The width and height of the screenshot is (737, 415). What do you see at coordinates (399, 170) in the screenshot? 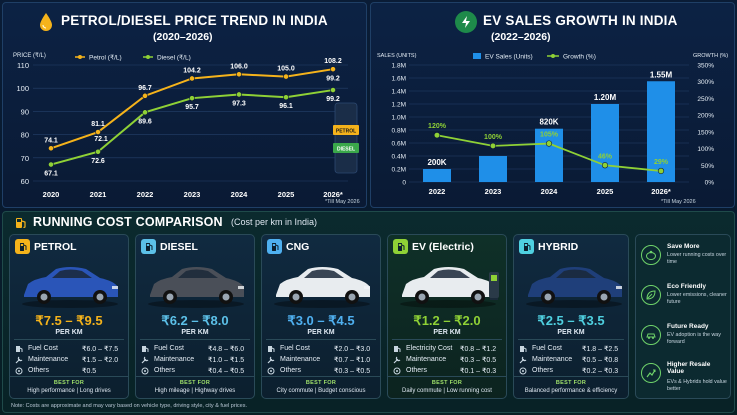
I see `ev-ytick-label: 0.2M` at bounding box center [399, 170].